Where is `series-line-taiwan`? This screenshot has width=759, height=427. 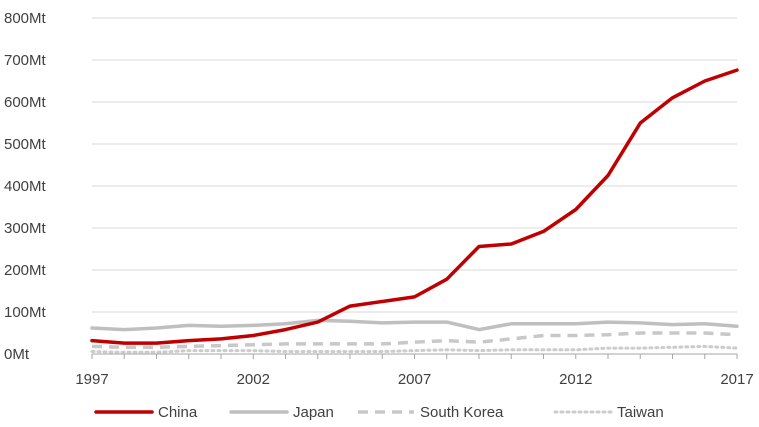
series-line-taiwan is located at coordinates (414, 349).